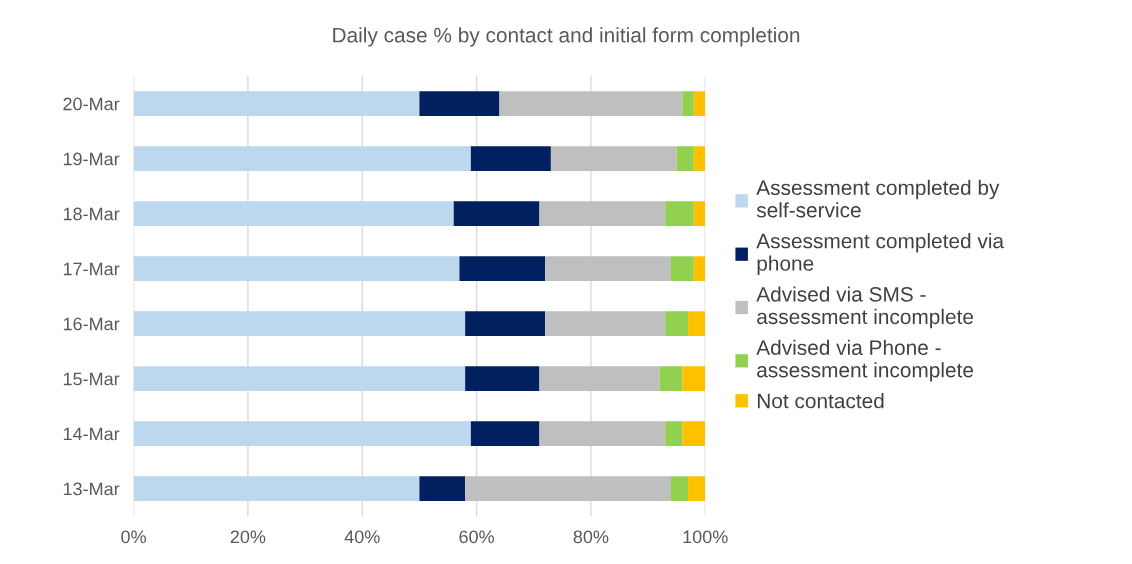 Image resolution: width=1132 pixels, height=564 pixels. What do you see at coordinates (880, 254) in the screenshot?
I see `legend-label: Assessment completed via phone` at bounding box center [880, 254].